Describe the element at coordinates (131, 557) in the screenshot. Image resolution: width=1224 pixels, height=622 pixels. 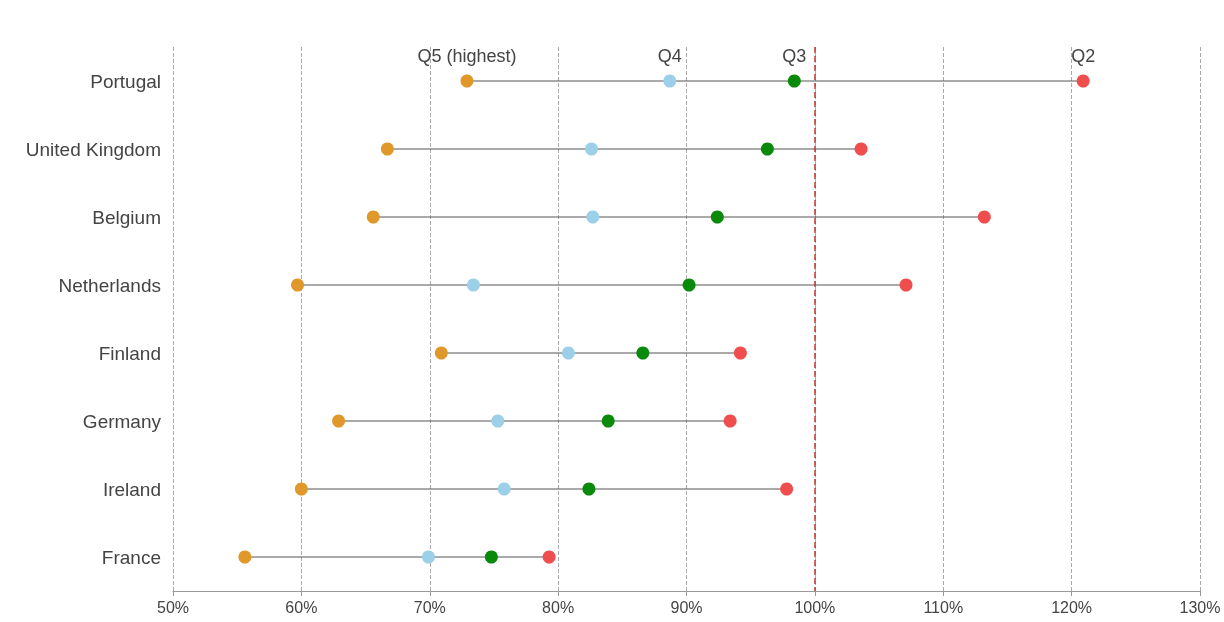
I see `y-tick-label: France` at that location.